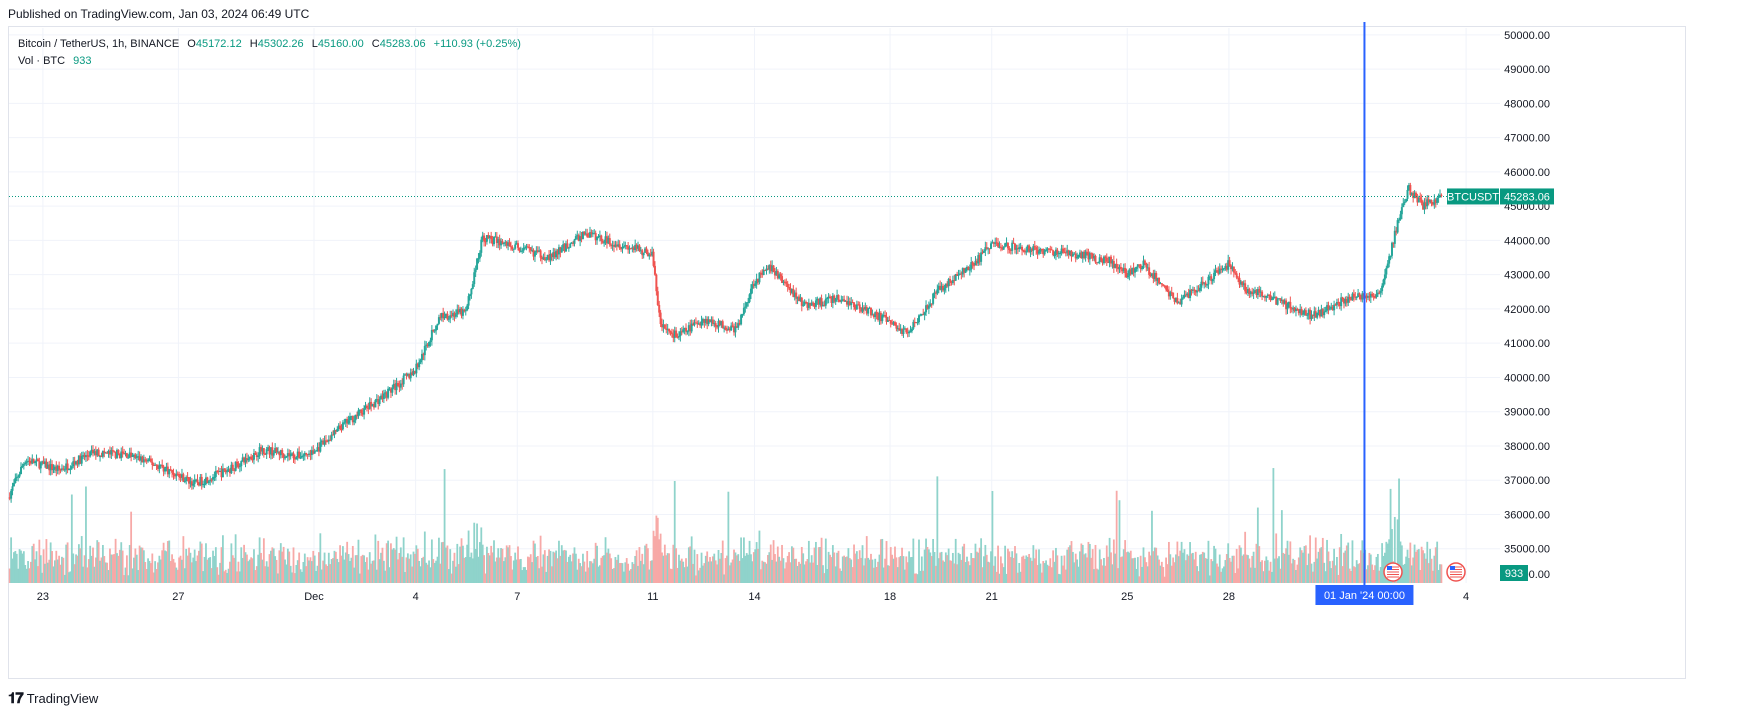 This screenshot has height=716, width=1755. What do you see at coordinates (53, 698) in the screenshot?
I see `footer: 𝟏𝟕 TradingView` at bounding box center [53, 698].